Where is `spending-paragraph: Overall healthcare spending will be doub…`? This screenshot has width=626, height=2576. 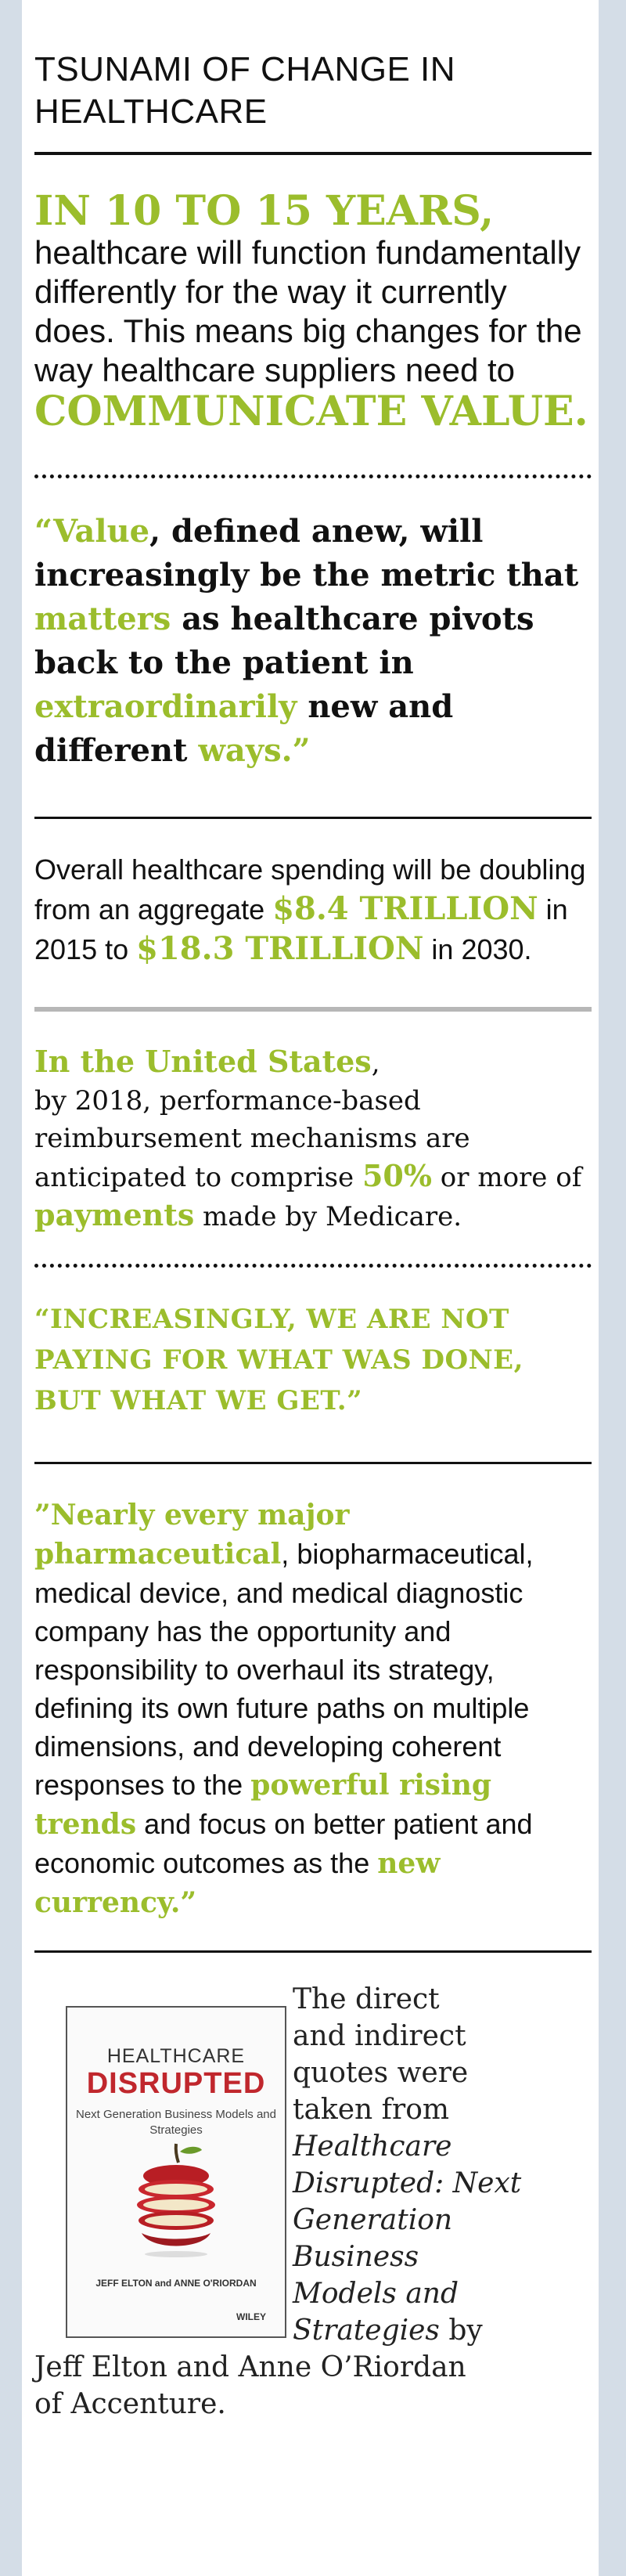 spending-paragraph: Overall healthcare spending will be doub… is located at coordinates (310, 910).